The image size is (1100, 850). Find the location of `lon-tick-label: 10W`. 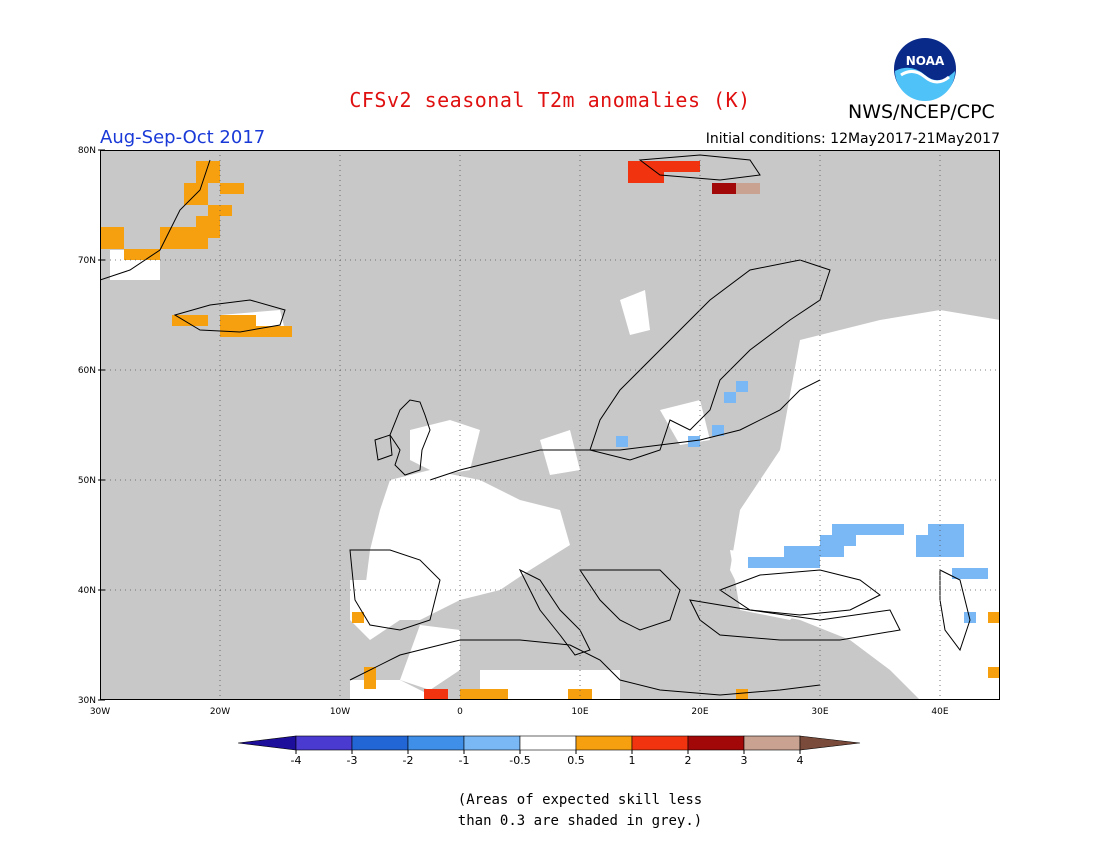

lon-tick-label: 10W is located at coordinates (340, 712).